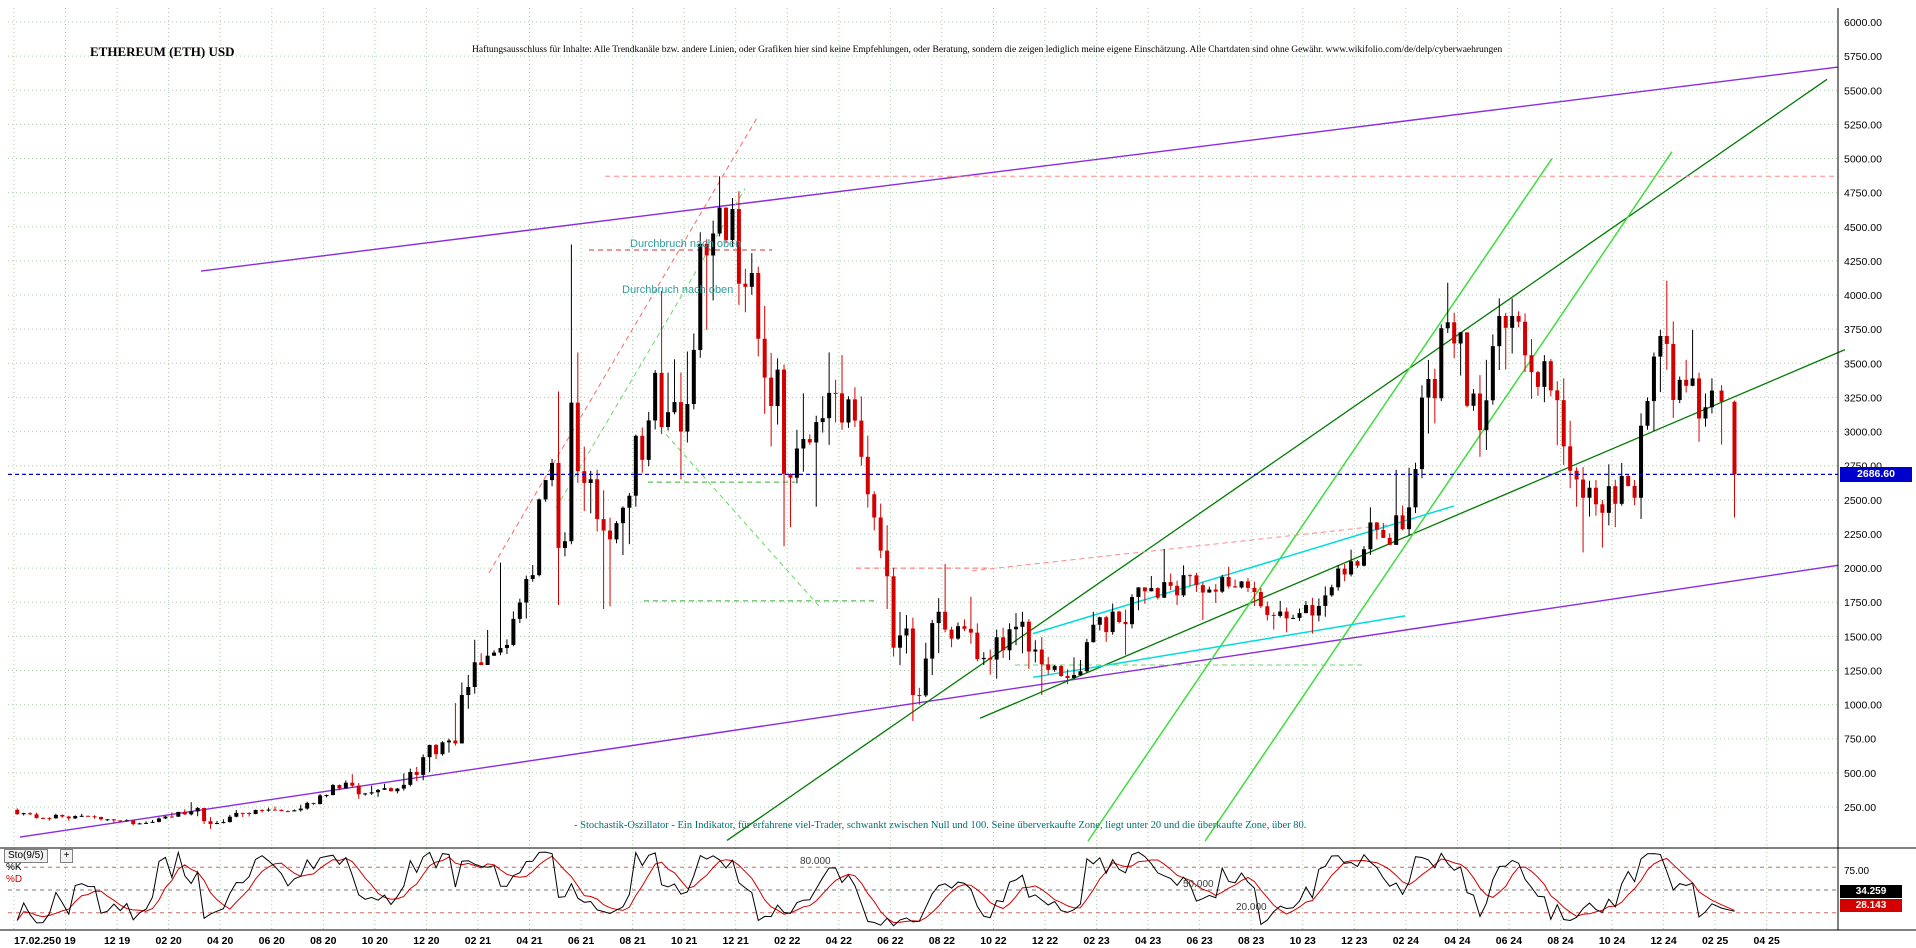 This screenshot has height=948, width=1916. Describe the element at coordinates (736, 941) in the screenshot. I see `svg-text: 12 21` at that location.